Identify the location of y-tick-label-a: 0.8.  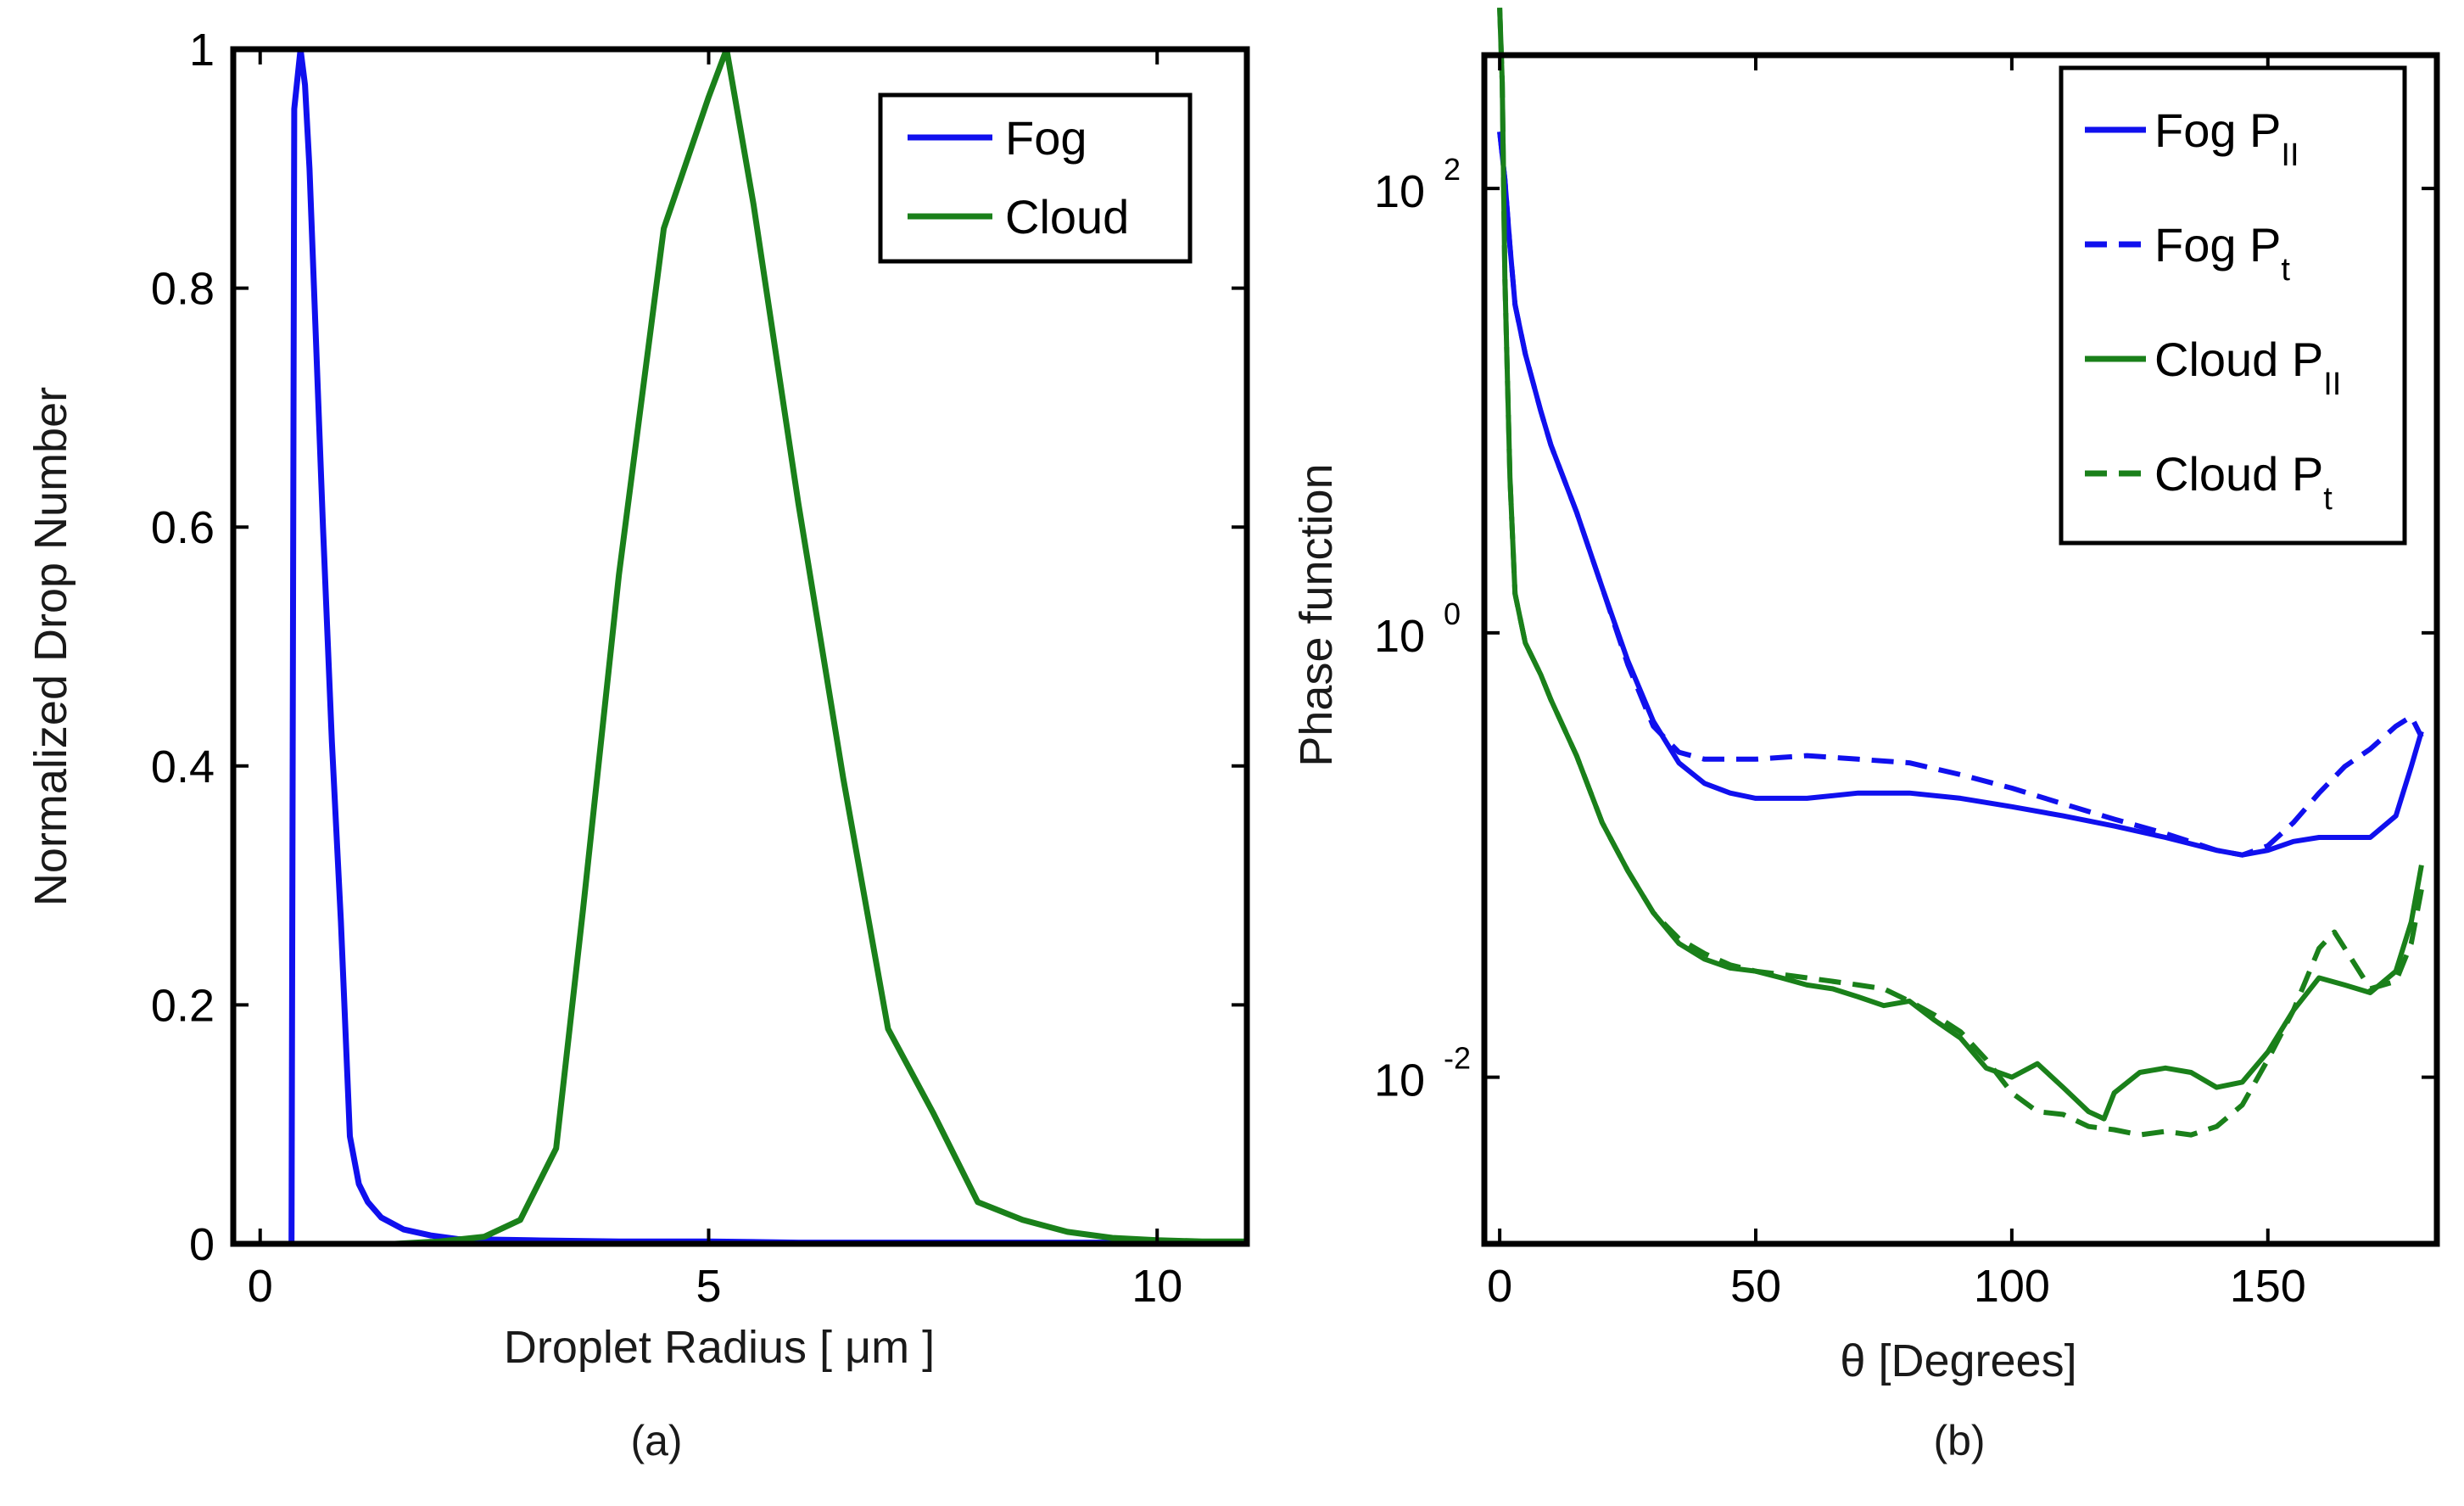
(183, 289).